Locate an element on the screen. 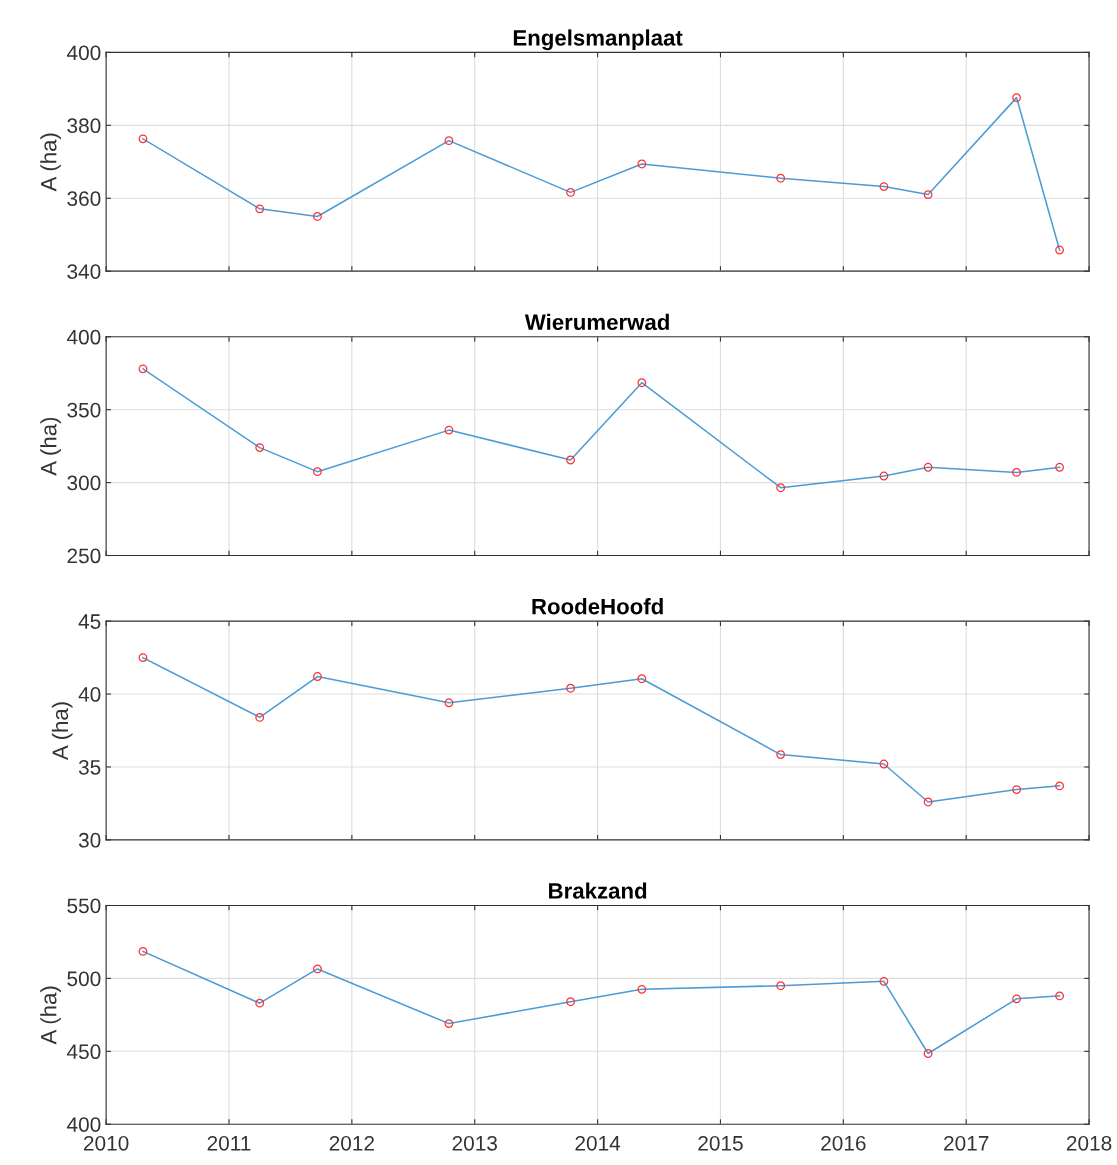 Image resolution: width=1117 pixels, height=1165 pixels. y-tick-label: 300 is located at coordinates (84, 483).